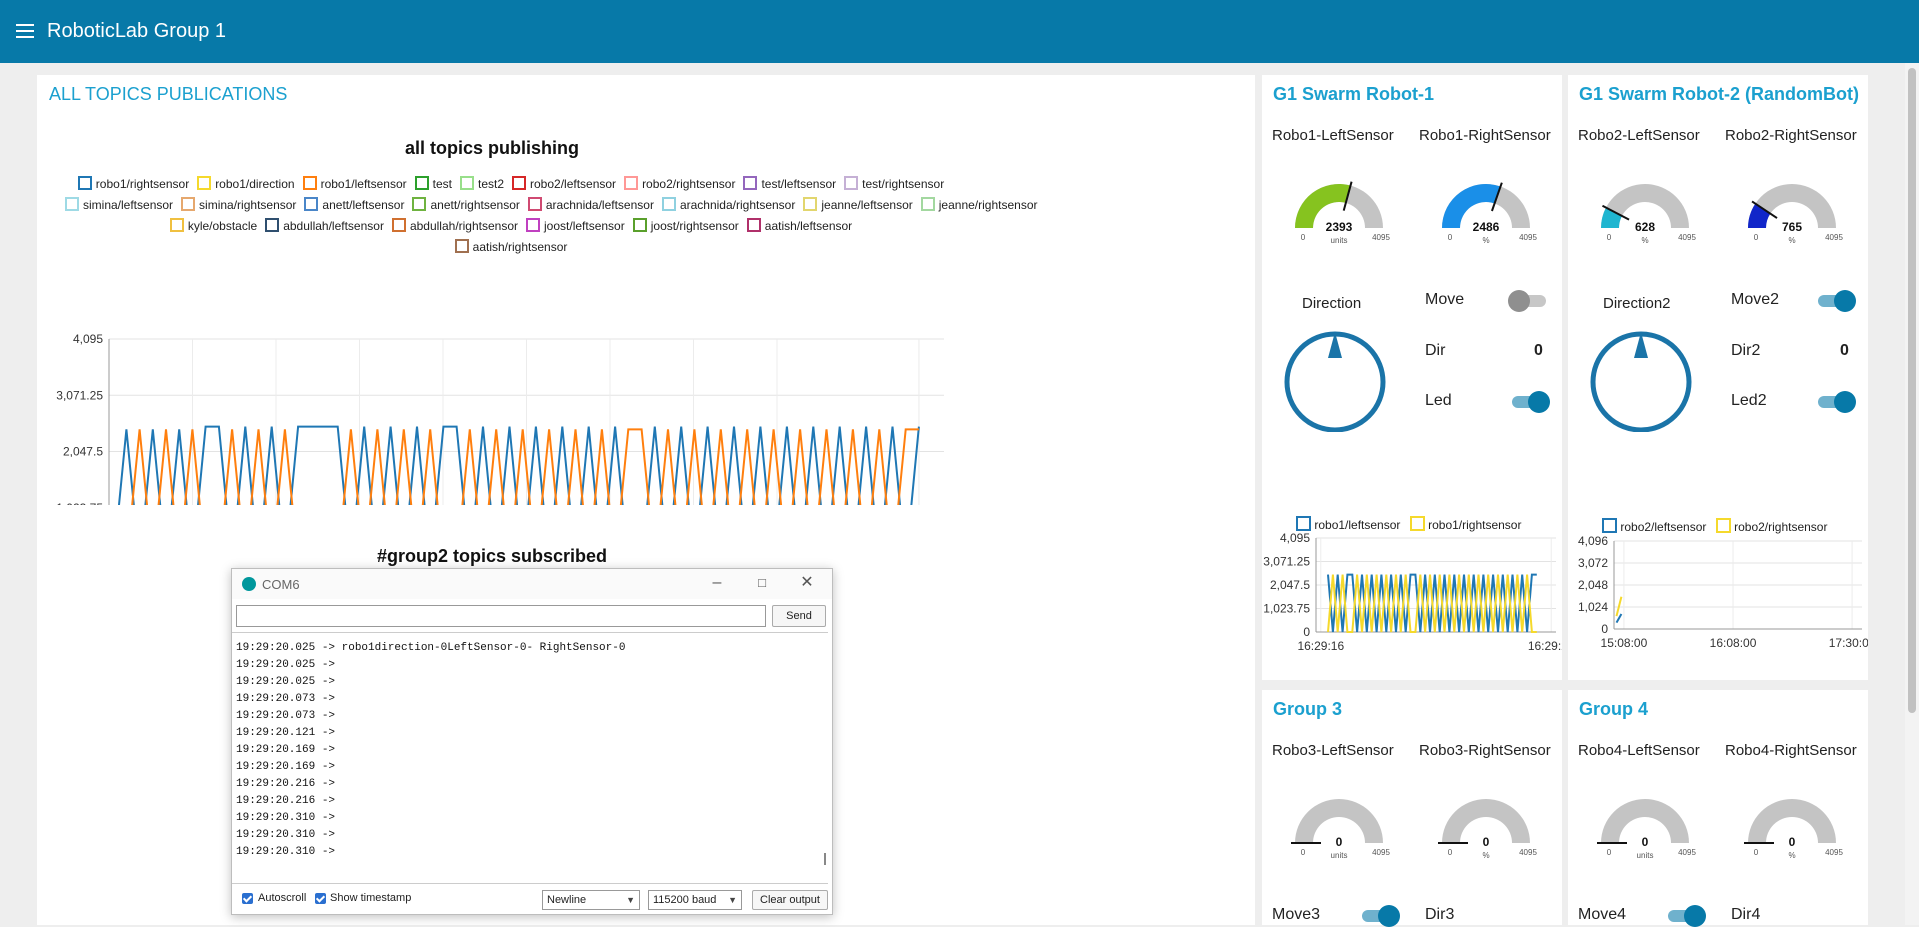 The height and width of the screenshot is (927, 1919). What do you see at coordinates (1637, 303) in the screenshot?
I see `direction2-label: Direction2` at bounding box center [1637, 303].